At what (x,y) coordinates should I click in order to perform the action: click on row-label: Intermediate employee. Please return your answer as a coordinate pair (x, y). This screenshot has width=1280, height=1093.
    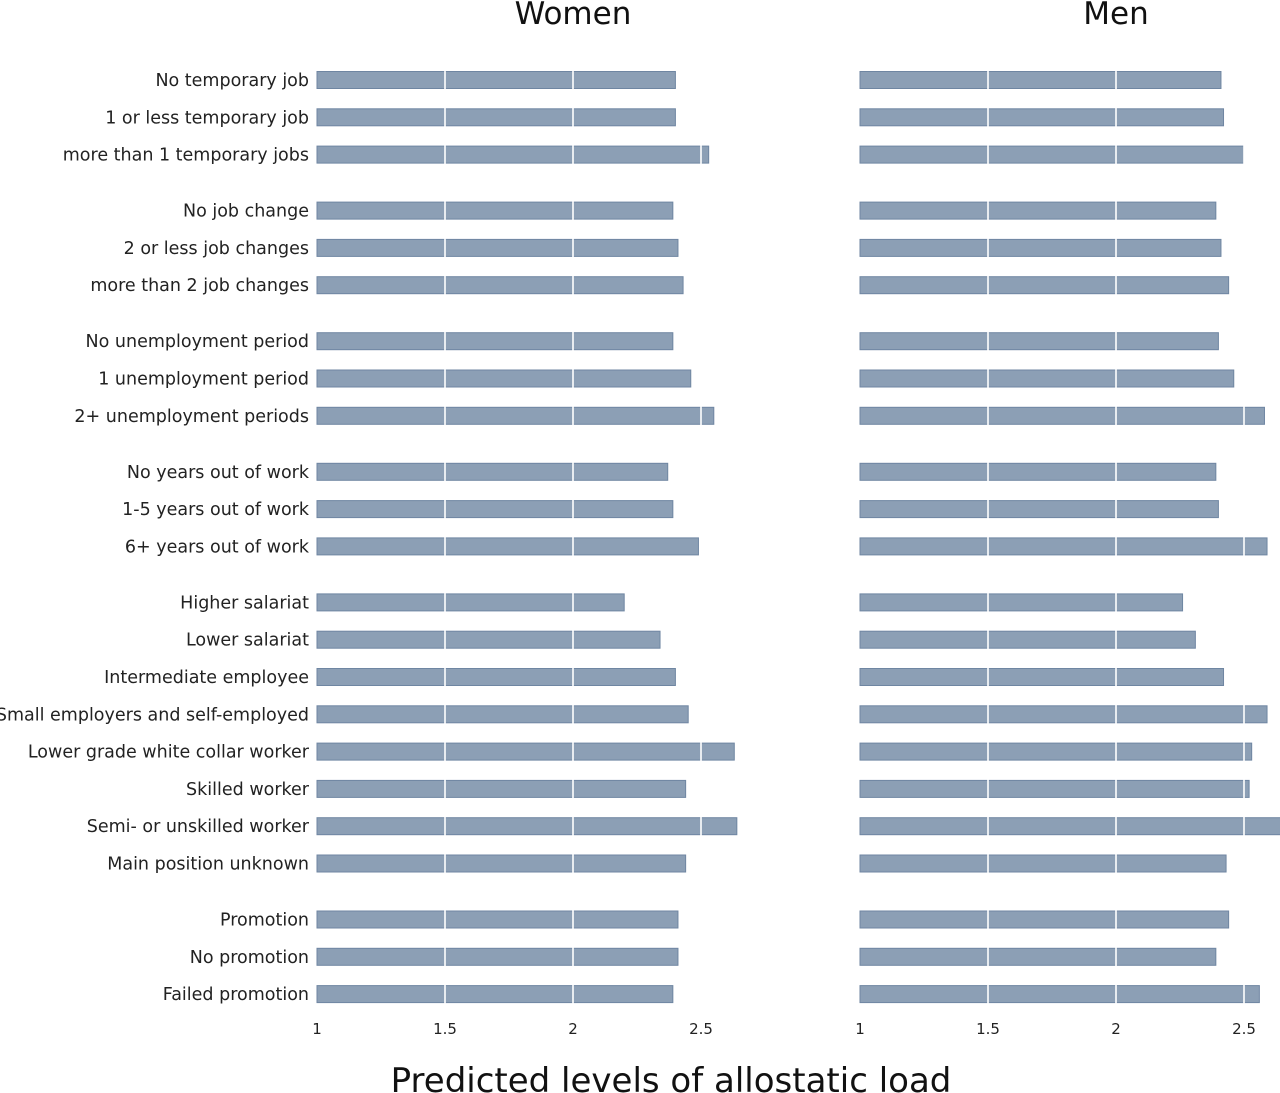
    Looking at the image, I should click on (206, 678).